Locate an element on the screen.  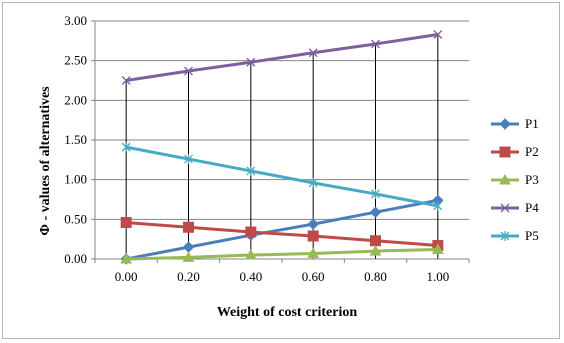
series-p1-line is located at coordinates (282, 229).